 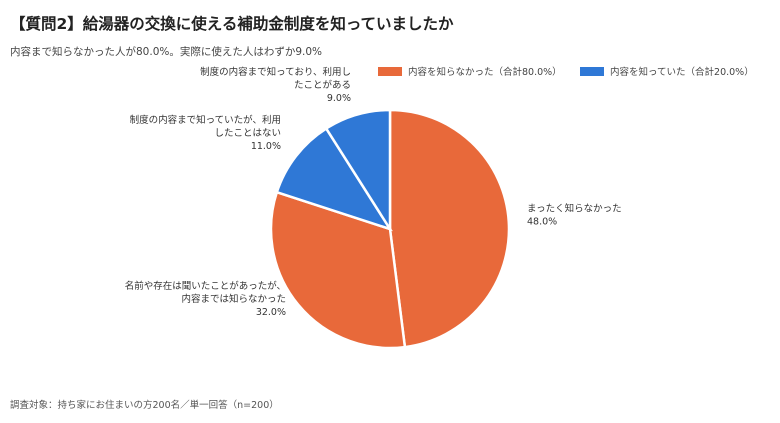 I want to click on legend-label-known: 内容を知っていた（合計20.0%）, so click(x=682, y=72).